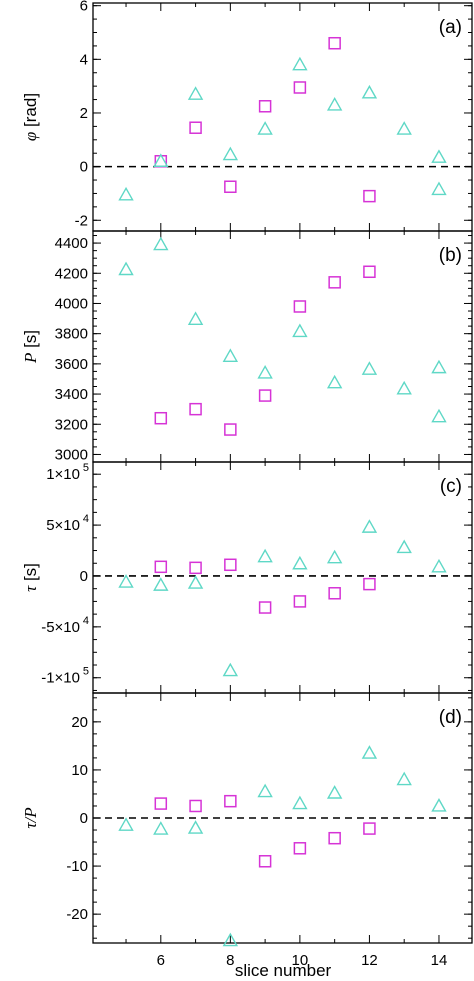 This screenshot has width=474, height=981. What do you see at coordinates (161, 960) in the screenshot?
I see `x-tick-label: 6` at bounding box center [161, 960].